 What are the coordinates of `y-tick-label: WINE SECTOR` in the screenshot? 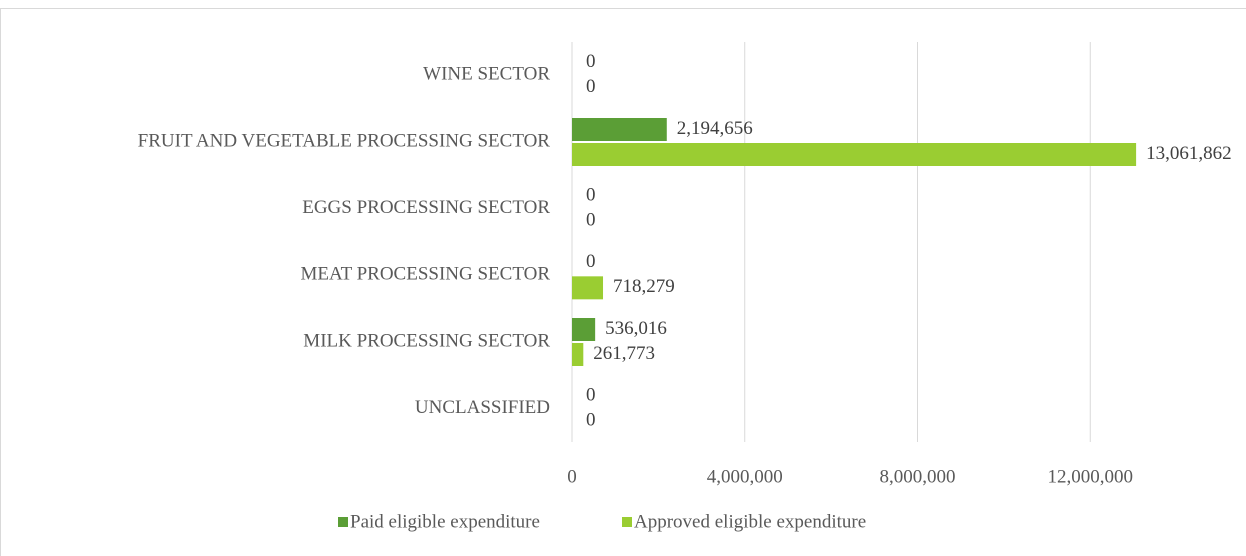 It's located at (486, 74).